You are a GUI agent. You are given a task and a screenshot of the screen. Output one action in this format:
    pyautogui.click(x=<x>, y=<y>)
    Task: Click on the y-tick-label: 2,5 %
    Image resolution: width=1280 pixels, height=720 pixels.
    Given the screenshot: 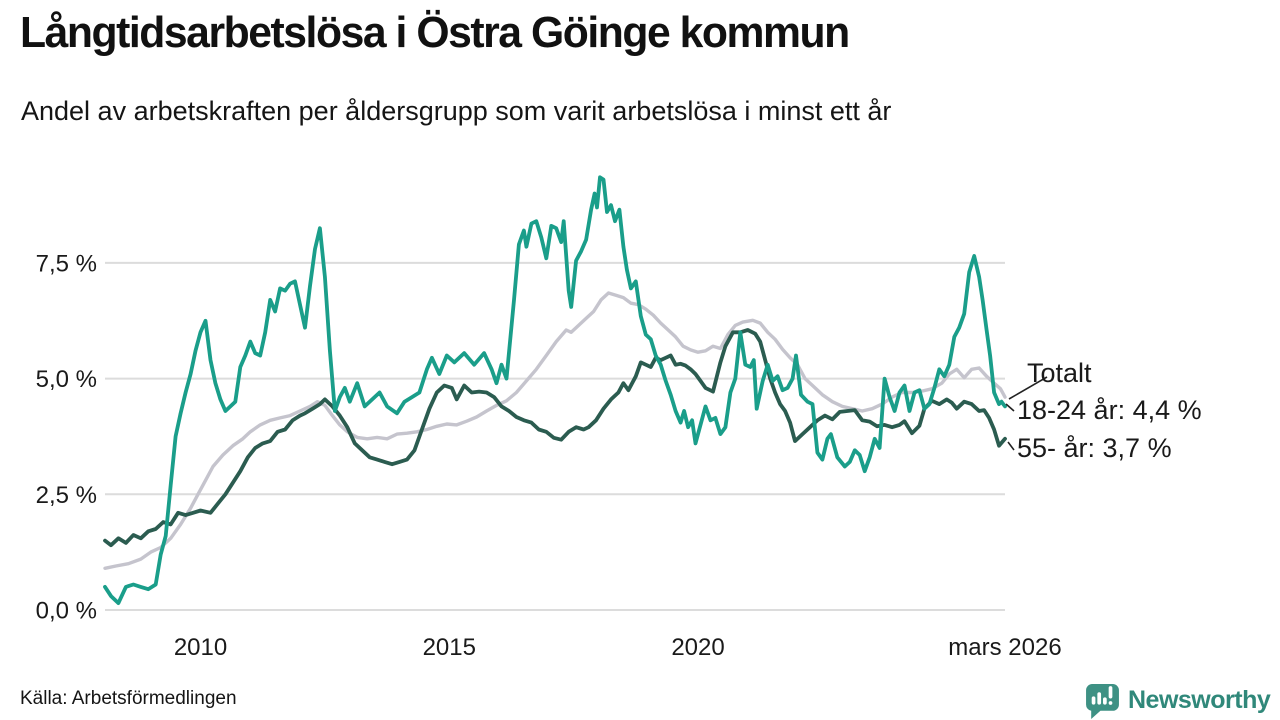 What is the action you would take?
    pyautogui.click(x=66, y=495)
    